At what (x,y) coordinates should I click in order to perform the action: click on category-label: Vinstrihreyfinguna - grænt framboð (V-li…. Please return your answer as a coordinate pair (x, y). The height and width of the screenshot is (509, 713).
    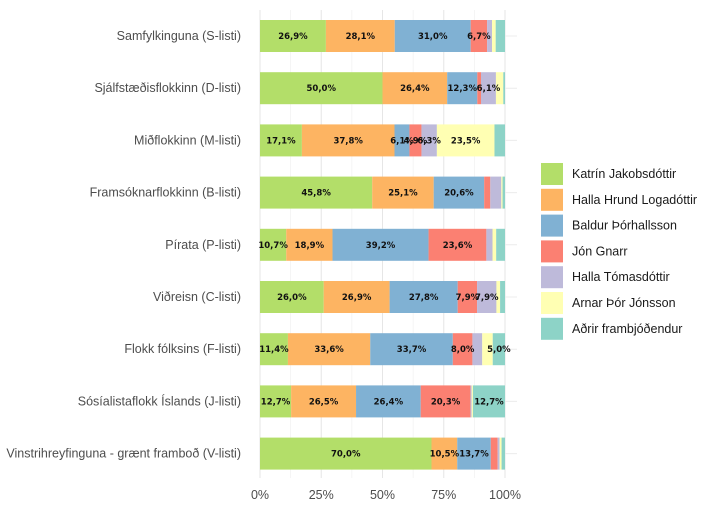
    Looking at the image, I should click on (123, 454).